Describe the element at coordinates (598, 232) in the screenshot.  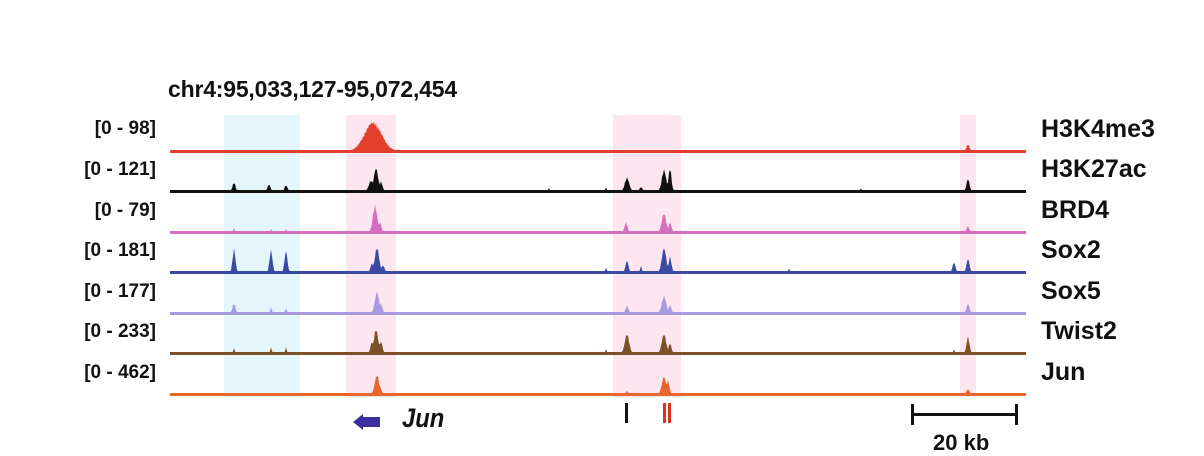
I see `track-baseline-brd4` at that location.